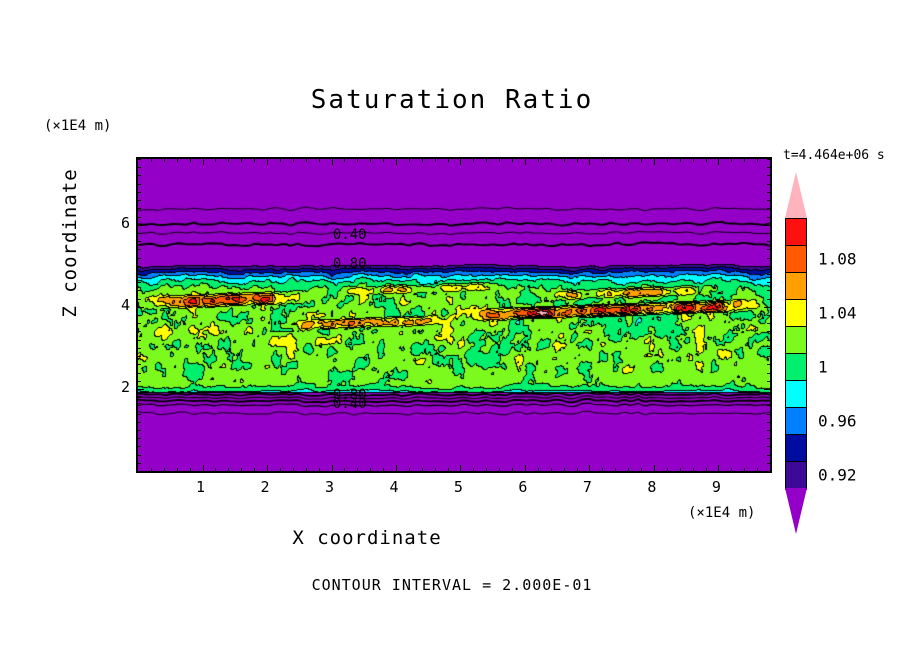  Describe the element at coordinates (367, 538) in the screenshot. I see `x-axis-title-text: X coordinate` at that location.